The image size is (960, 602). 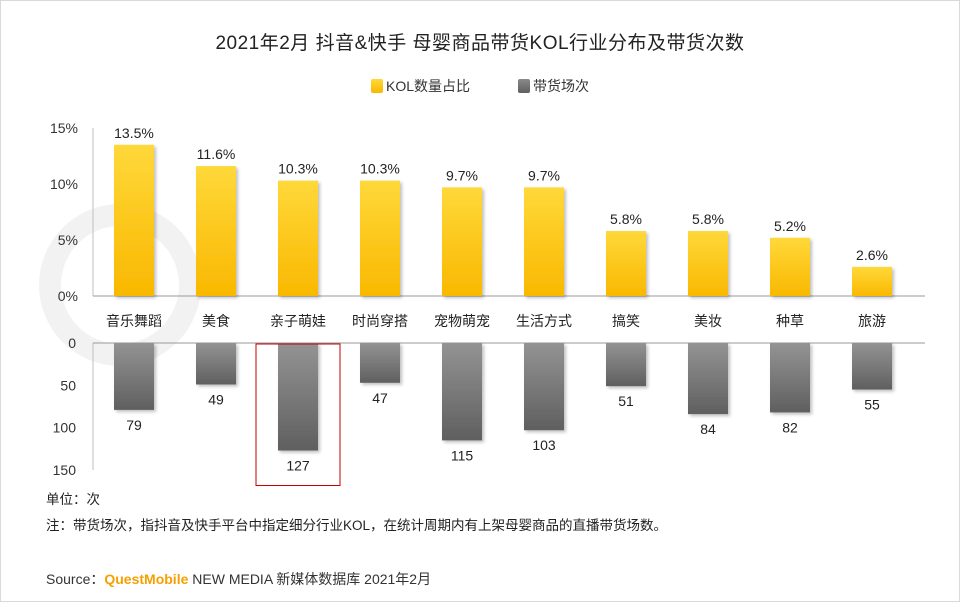 What do you see at coordinates (377, 86) in the screenshot?
I see `legend-swatch-kol` at bounding box center [377, 86].